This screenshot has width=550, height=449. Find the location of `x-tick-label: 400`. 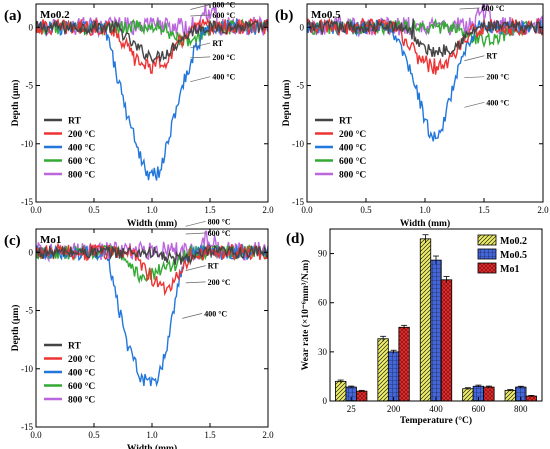

x-tick-label: 400 is located at coordinates (436, 409).